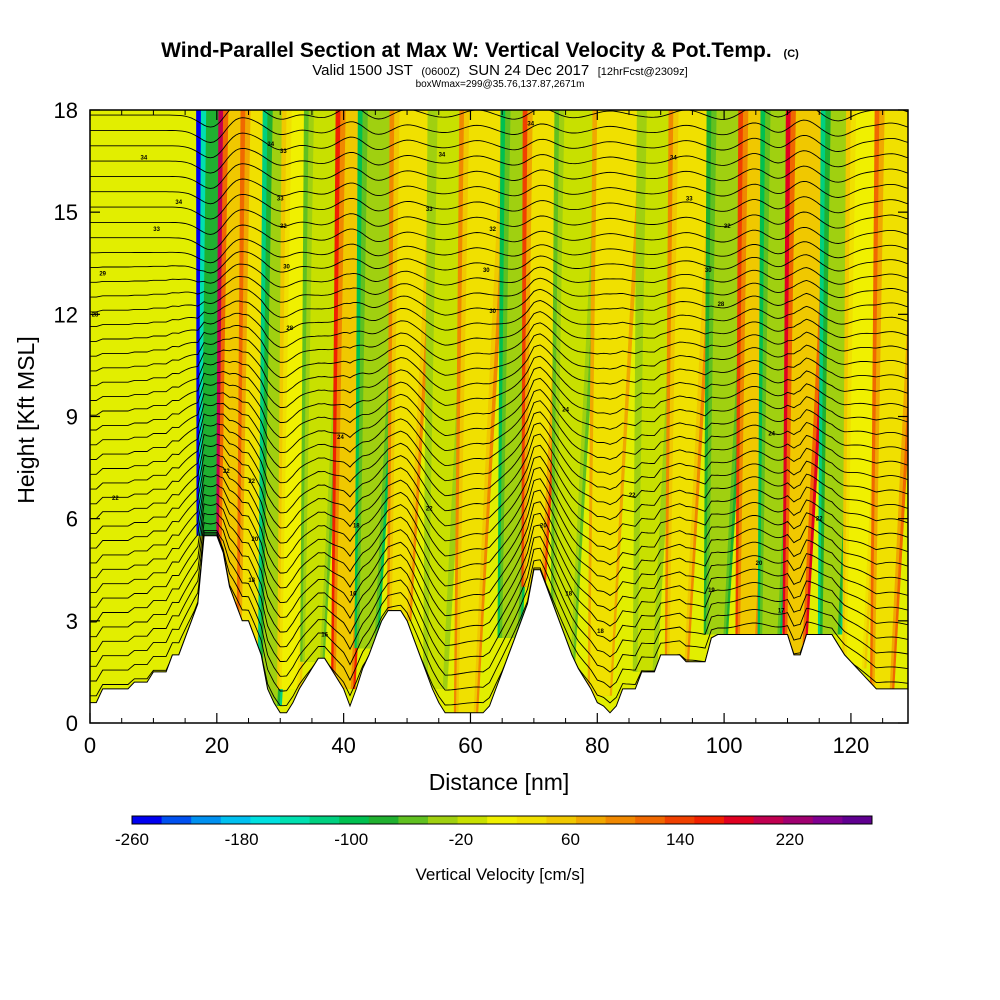 The width and height of the screenshot is (1000, 1000). What do you see at coordinates (115, 499) in the screenshot?
I see `theta-label-5: 22` at bounding box center [115, 499].